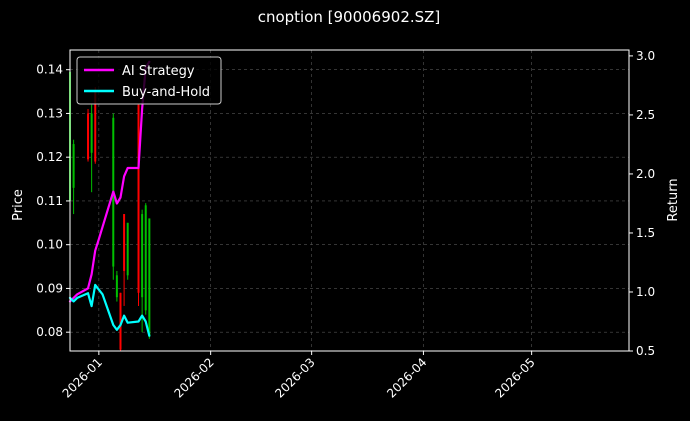 This screenshot has height=421, width=690. What do you see at coordinates (149, 80) in the screenshot?
I see `legend: AI Strategy Buy-and-Hold` at bounding box center [149, 80].